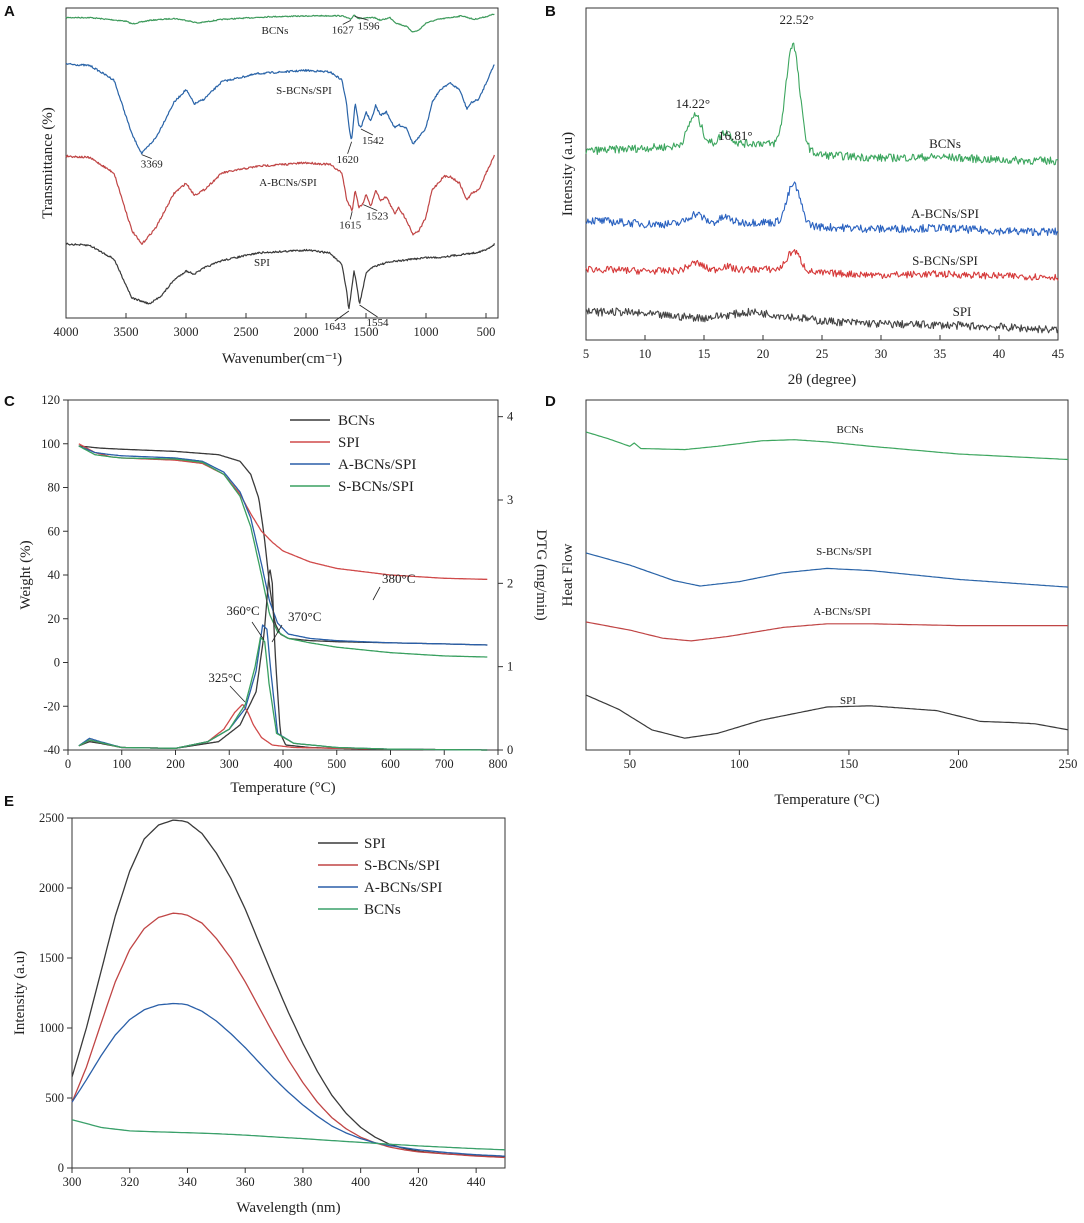 This screenshot has height=1223, width=1084. I want to click on peak-annotation: 1643, so click(335, 327).